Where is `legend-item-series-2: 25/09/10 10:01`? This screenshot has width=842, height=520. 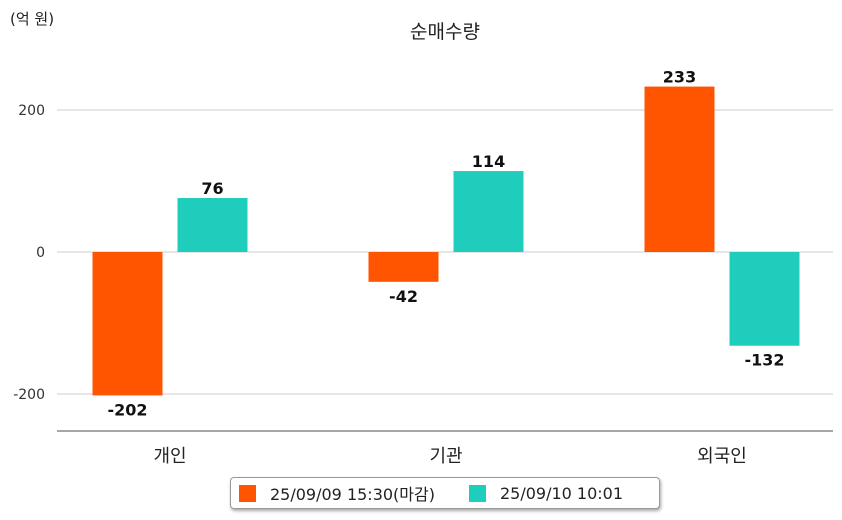
legend-item-series-2: 25/09/10 10:01 is located at coordinates (546, 493).